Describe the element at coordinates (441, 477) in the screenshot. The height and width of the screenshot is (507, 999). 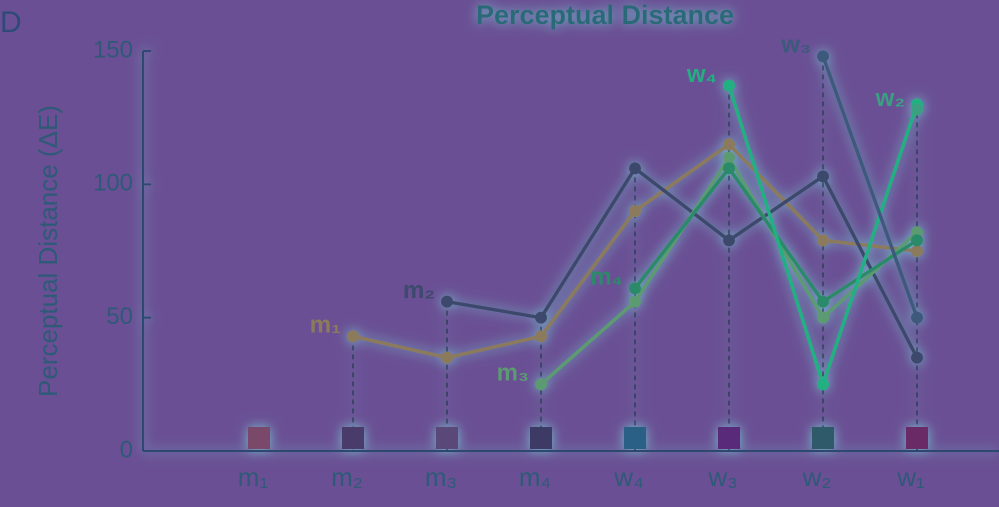
I see `x-tick-label: m₃` at that location.